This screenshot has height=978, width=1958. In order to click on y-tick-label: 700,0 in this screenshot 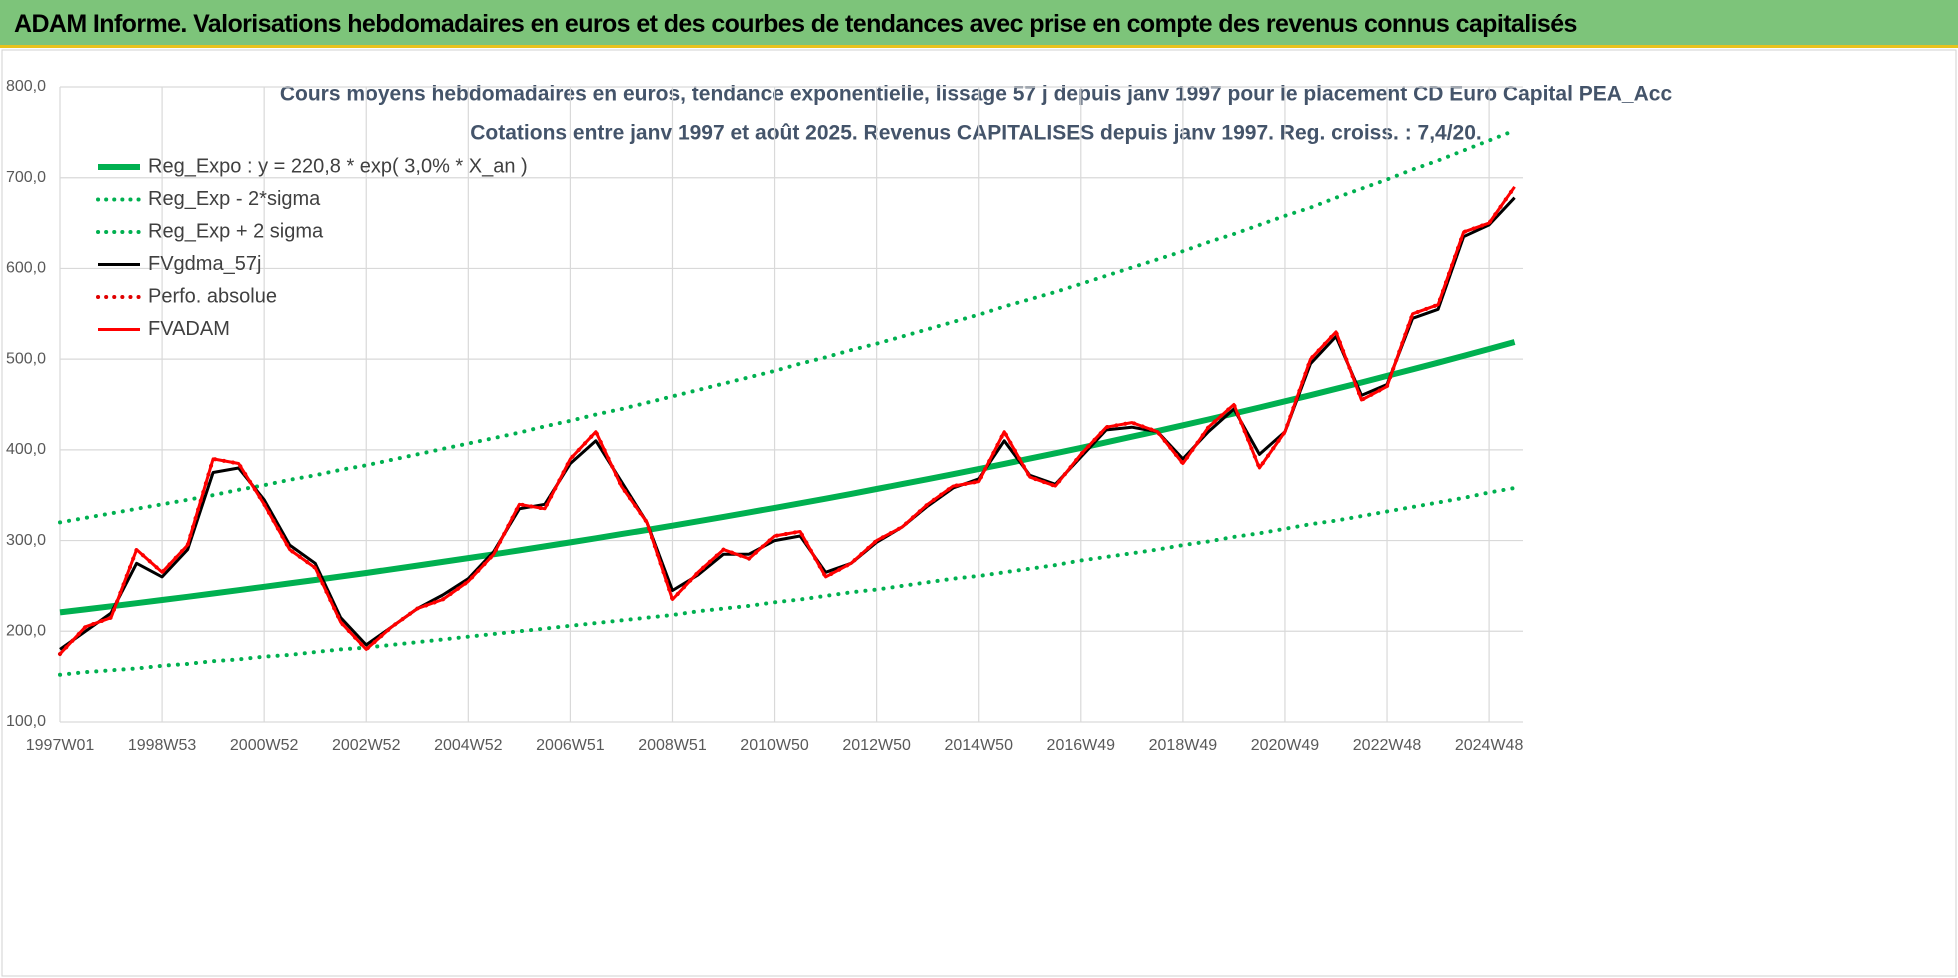, I will do `click(26, 177)`.